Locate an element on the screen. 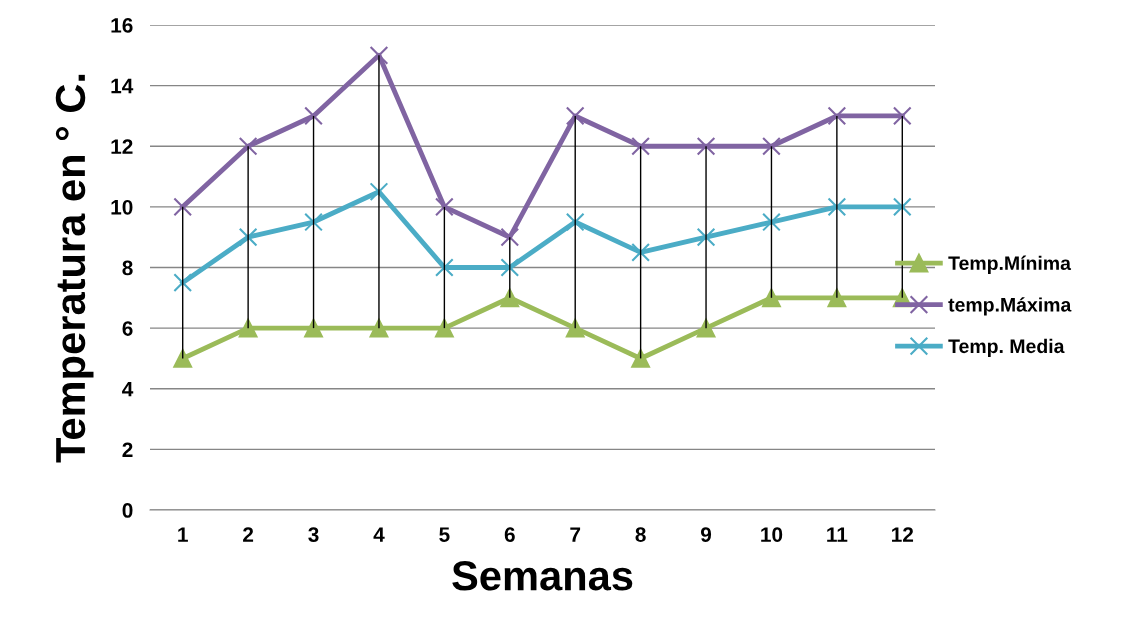  x-axis-title: Semanas is located at coordinates (542, 576).